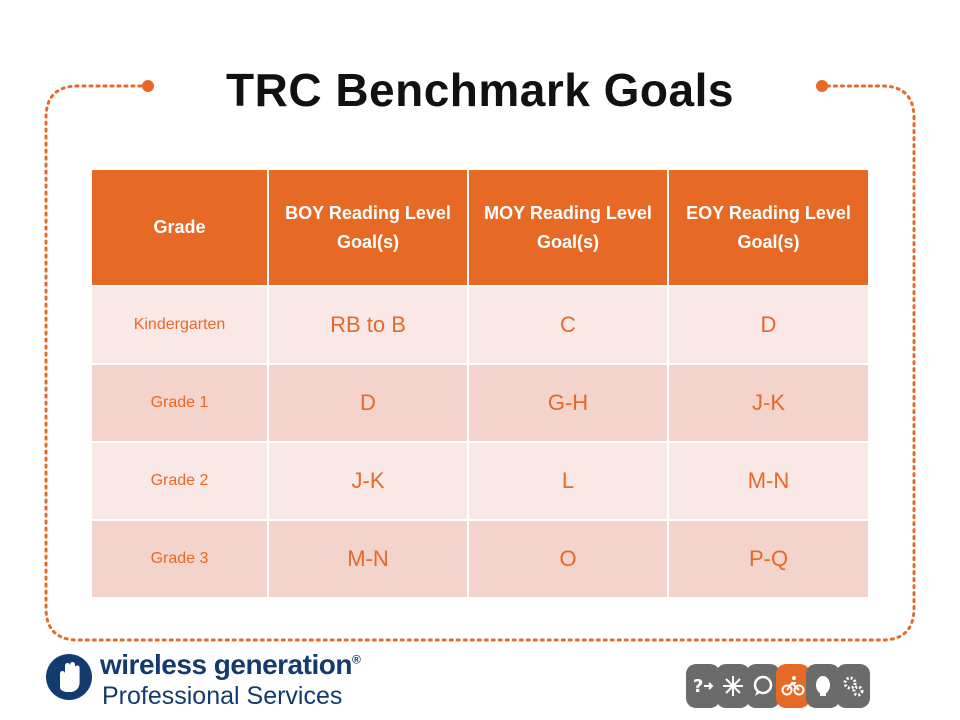 The image size is (960, 720). What do you see at coordinates (480, 90) in the screenshot?
I see `page-title: TRC Benchmark Goals` at bounding box center [480, 90].